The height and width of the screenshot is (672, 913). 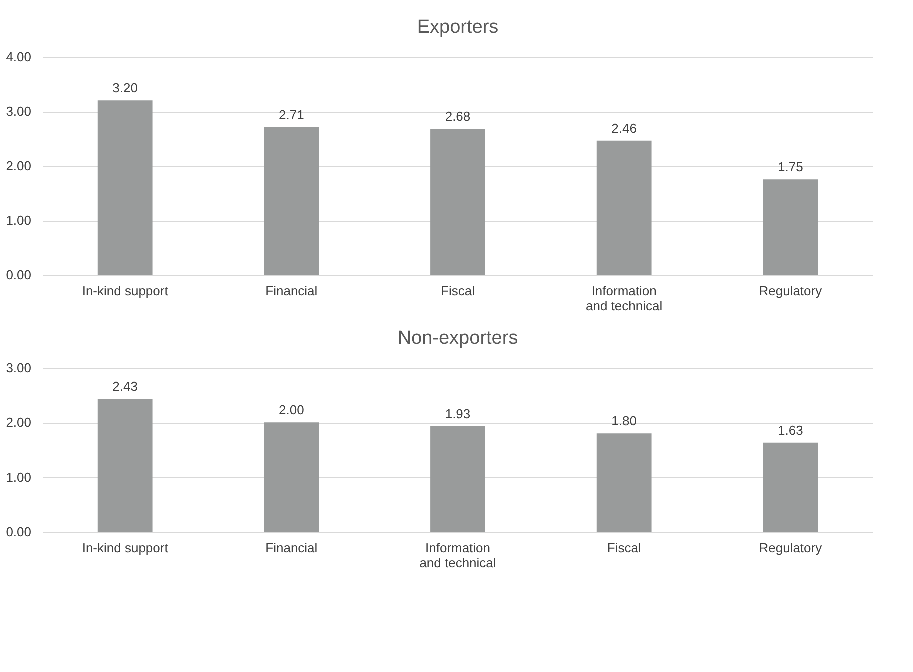 What do you see at coordinates (291, 410) in the screenshot?
I see `data-label: 2.00` at bounding box center [291, 410].